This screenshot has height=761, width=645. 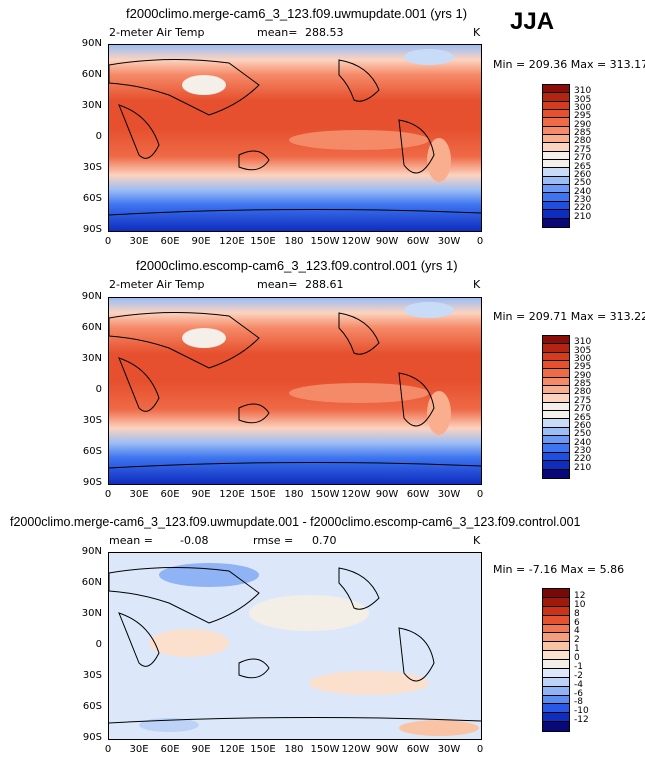 I want to click on colorbar-label: -2, so click(x=578, y=675).